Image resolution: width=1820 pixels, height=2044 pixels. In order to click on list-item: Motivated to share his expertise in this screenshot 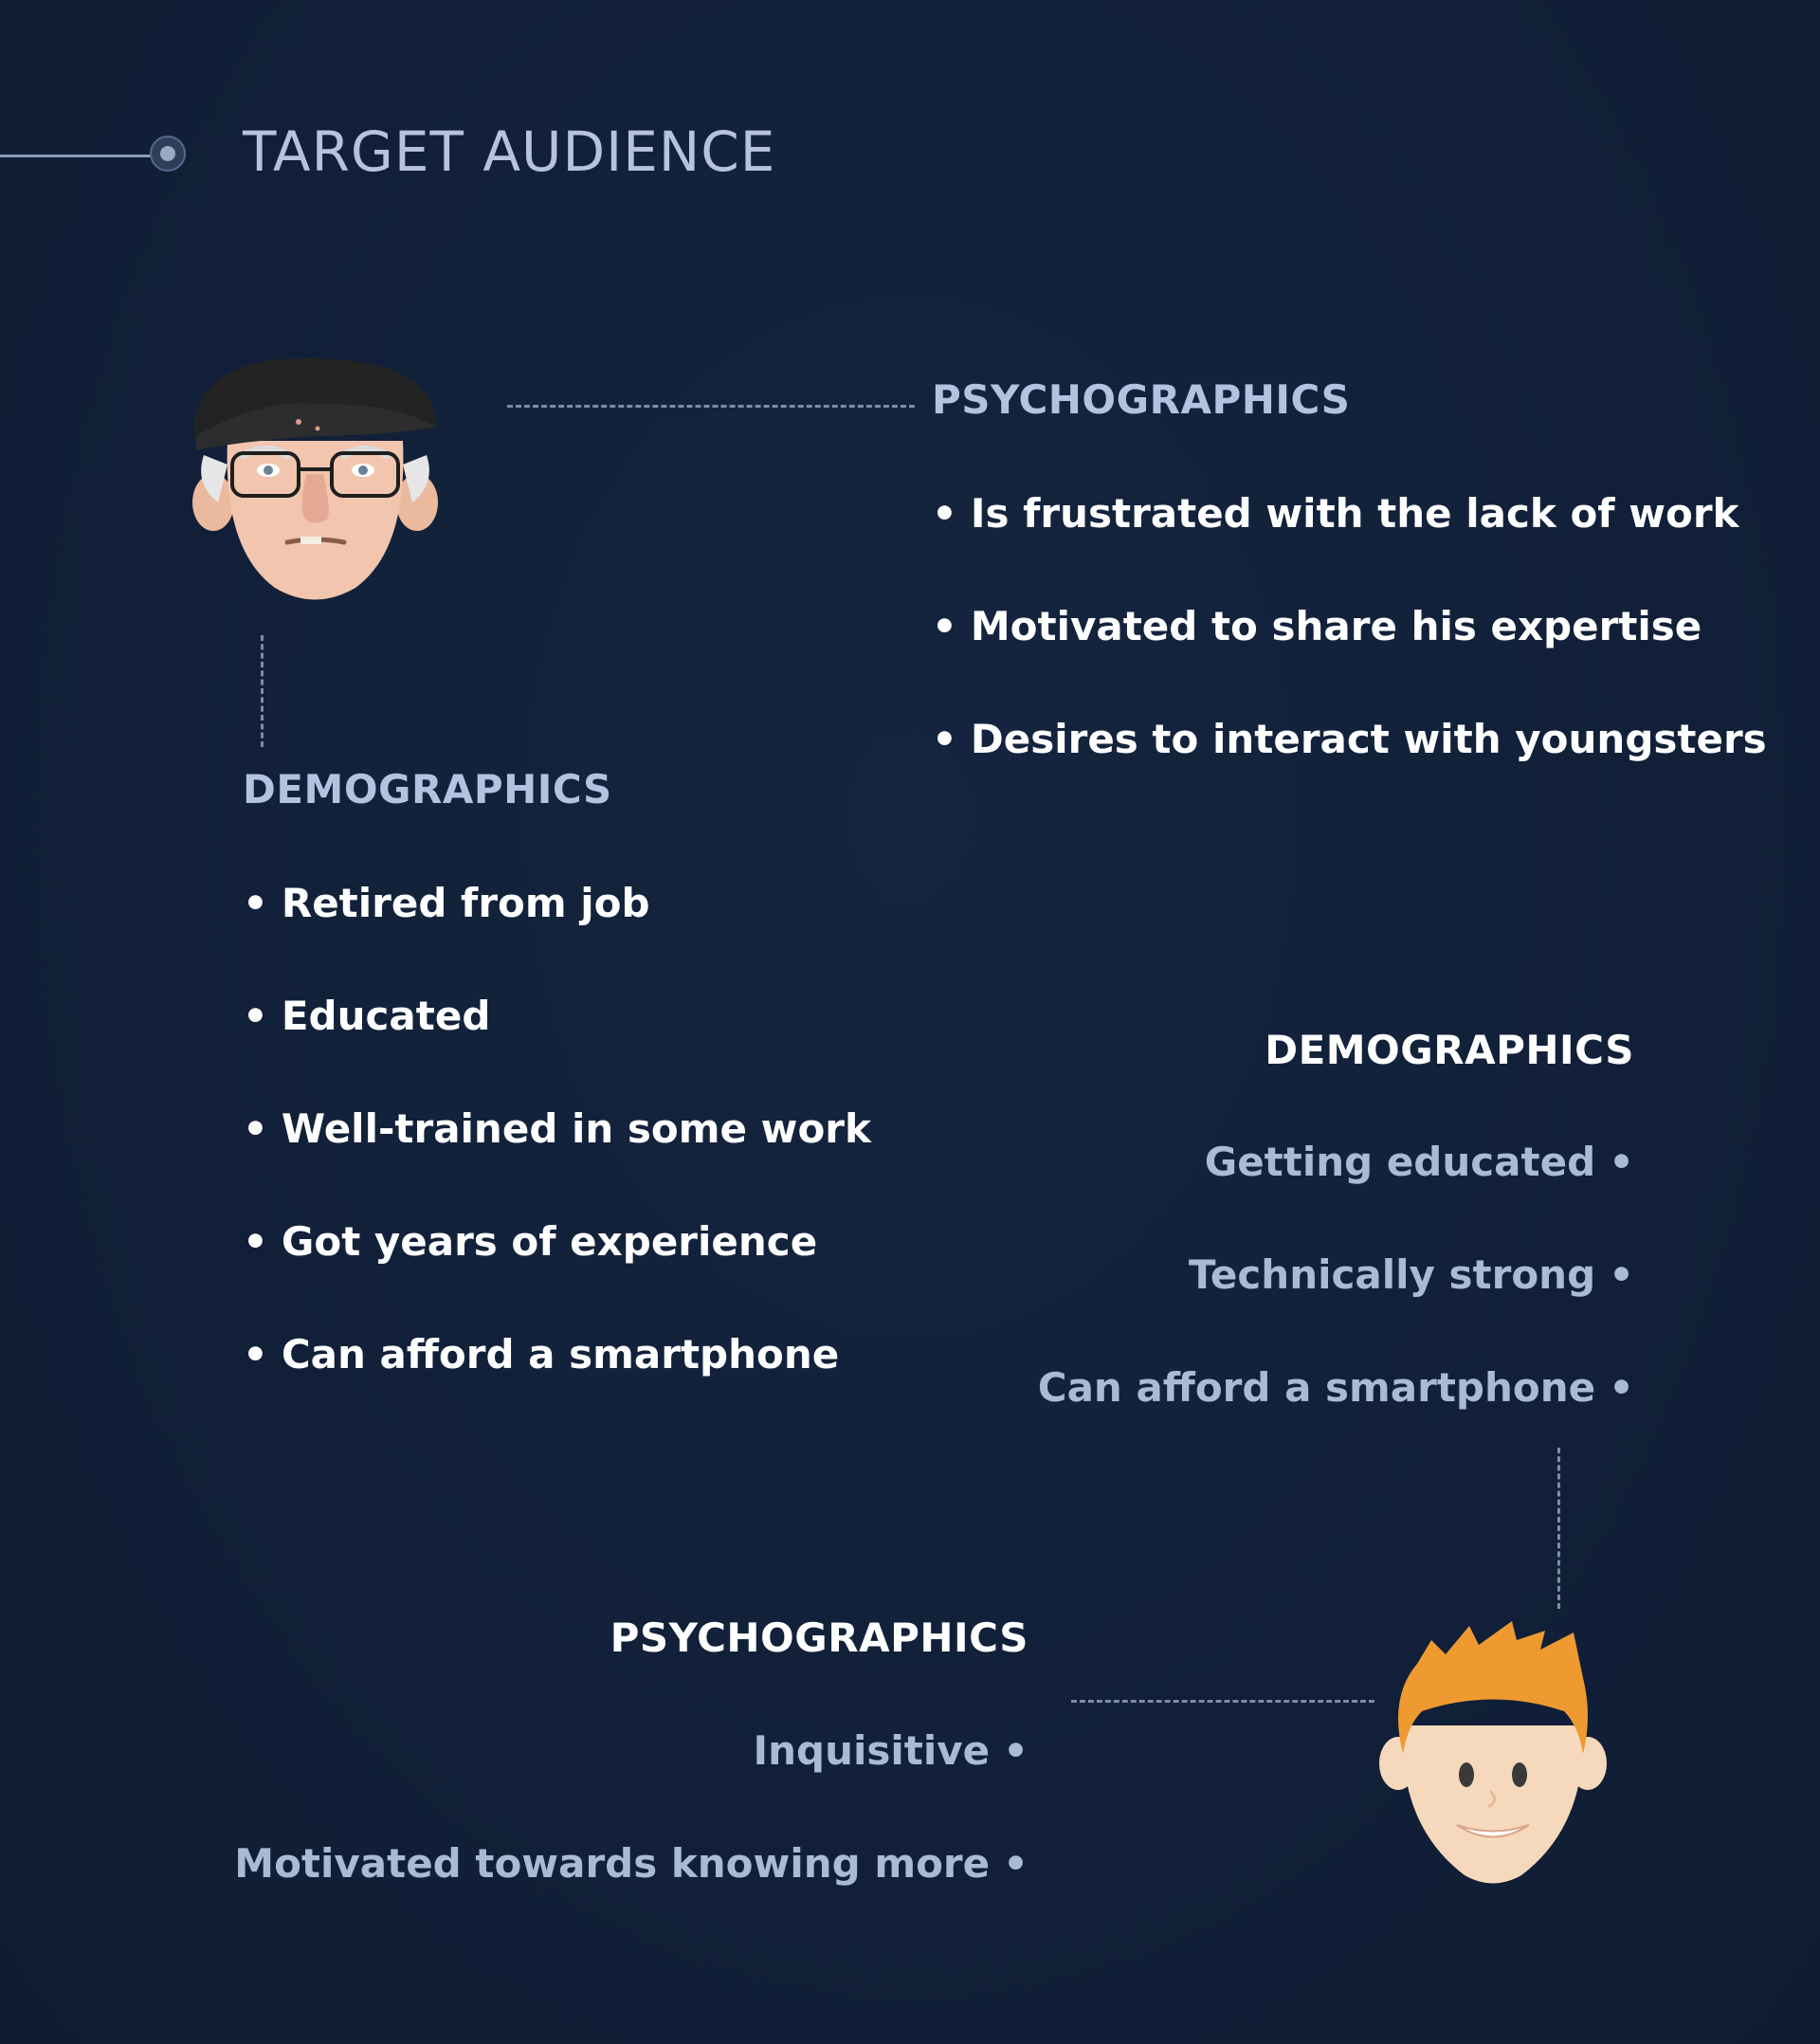, I will do `click(1349, 659)`.